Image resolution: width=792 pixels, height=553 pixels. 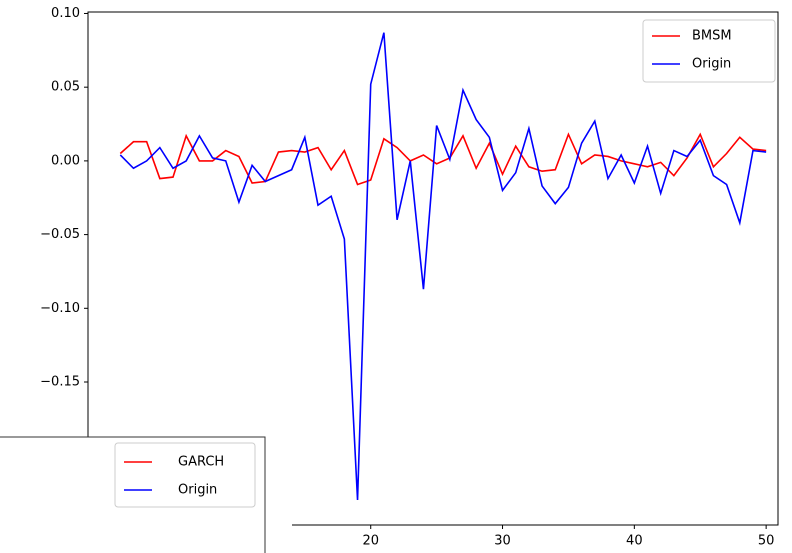 What do you see at coordinates (766, 541) in the screenshot?
I see `x-tick-label: 50` at bounding box center [766, 541].